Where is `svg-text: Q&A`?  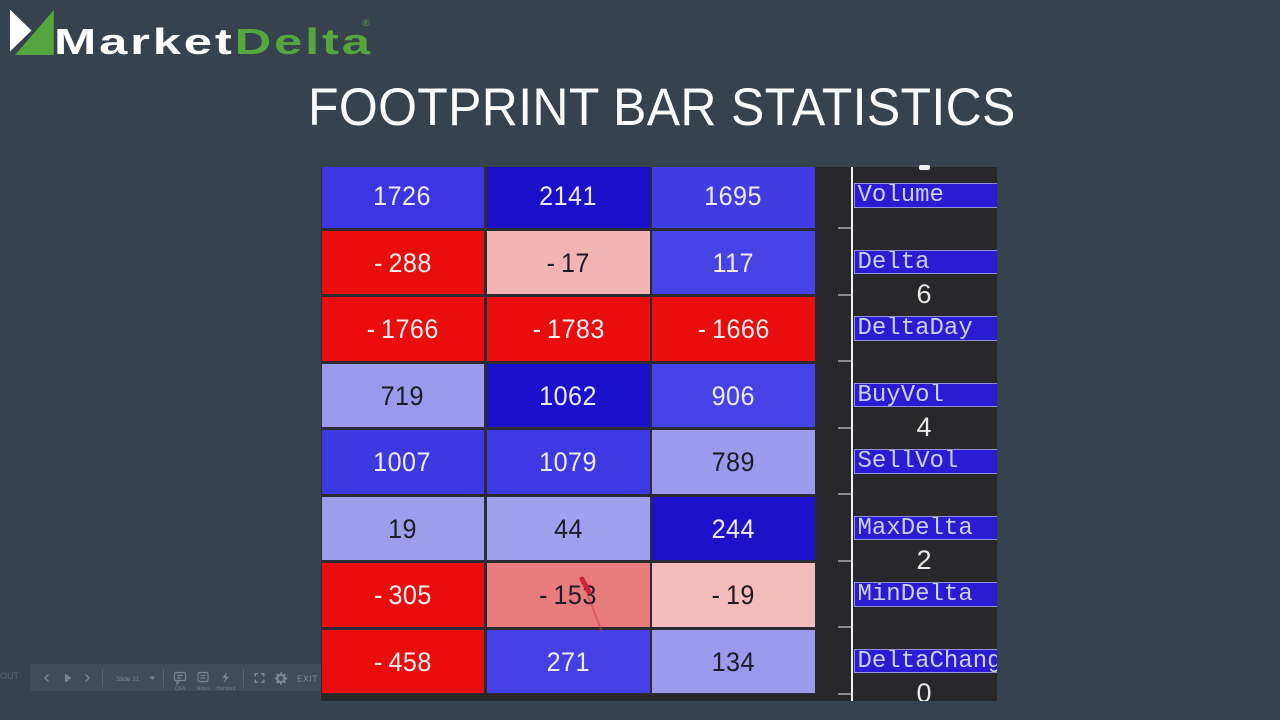 svg-text: Q&A is located at coordinates (180, 689).